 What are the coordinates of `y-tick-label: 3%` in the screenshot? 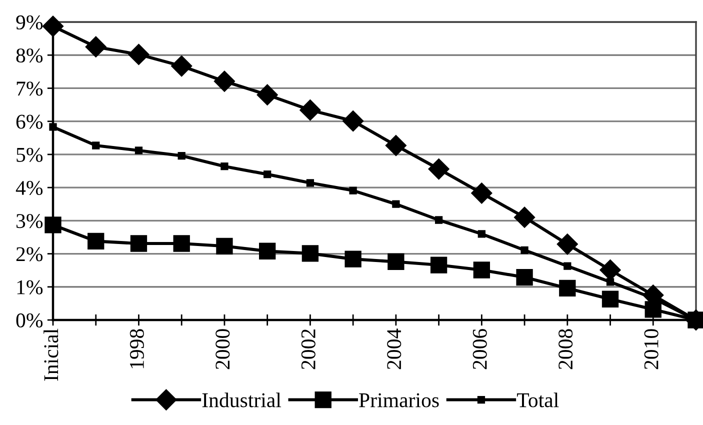 It's located at (29, 221).